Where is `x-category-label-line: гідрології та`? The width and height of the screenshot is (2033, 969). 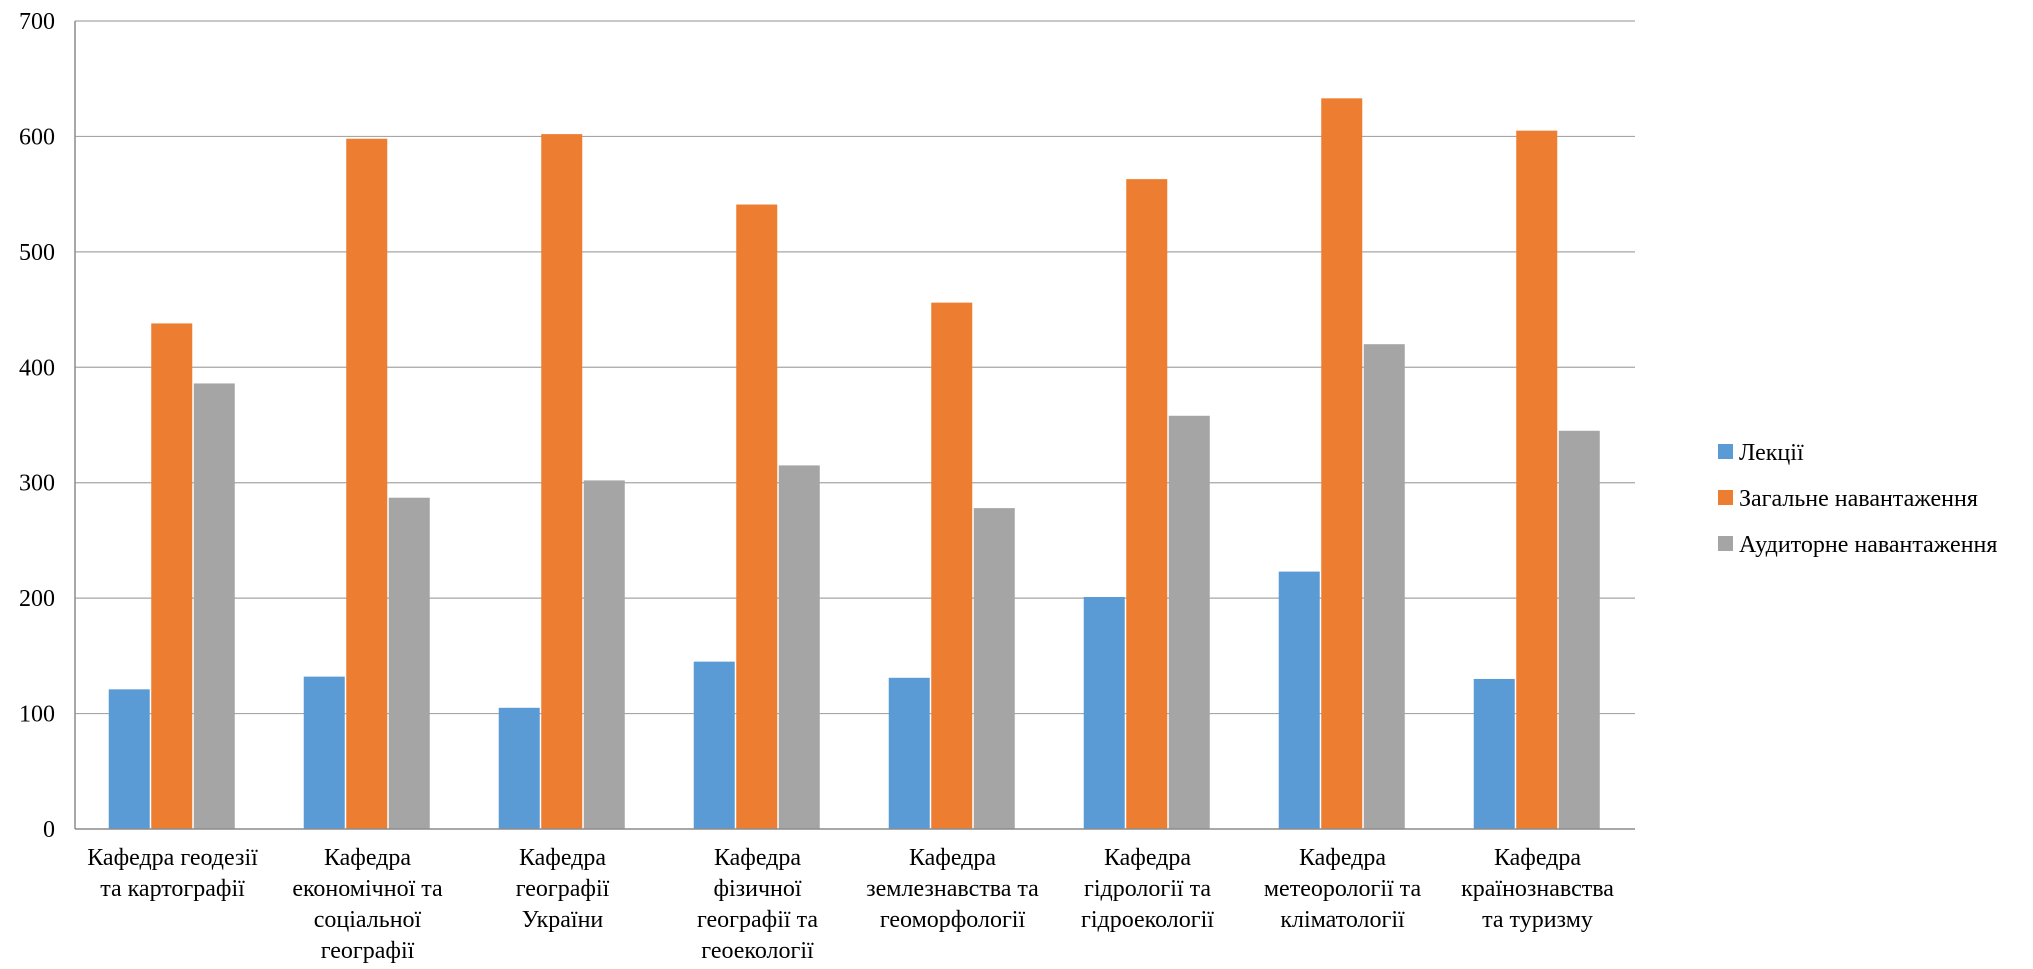 x-category-label-line: гідрології та is located at coordinates (1147, 889).